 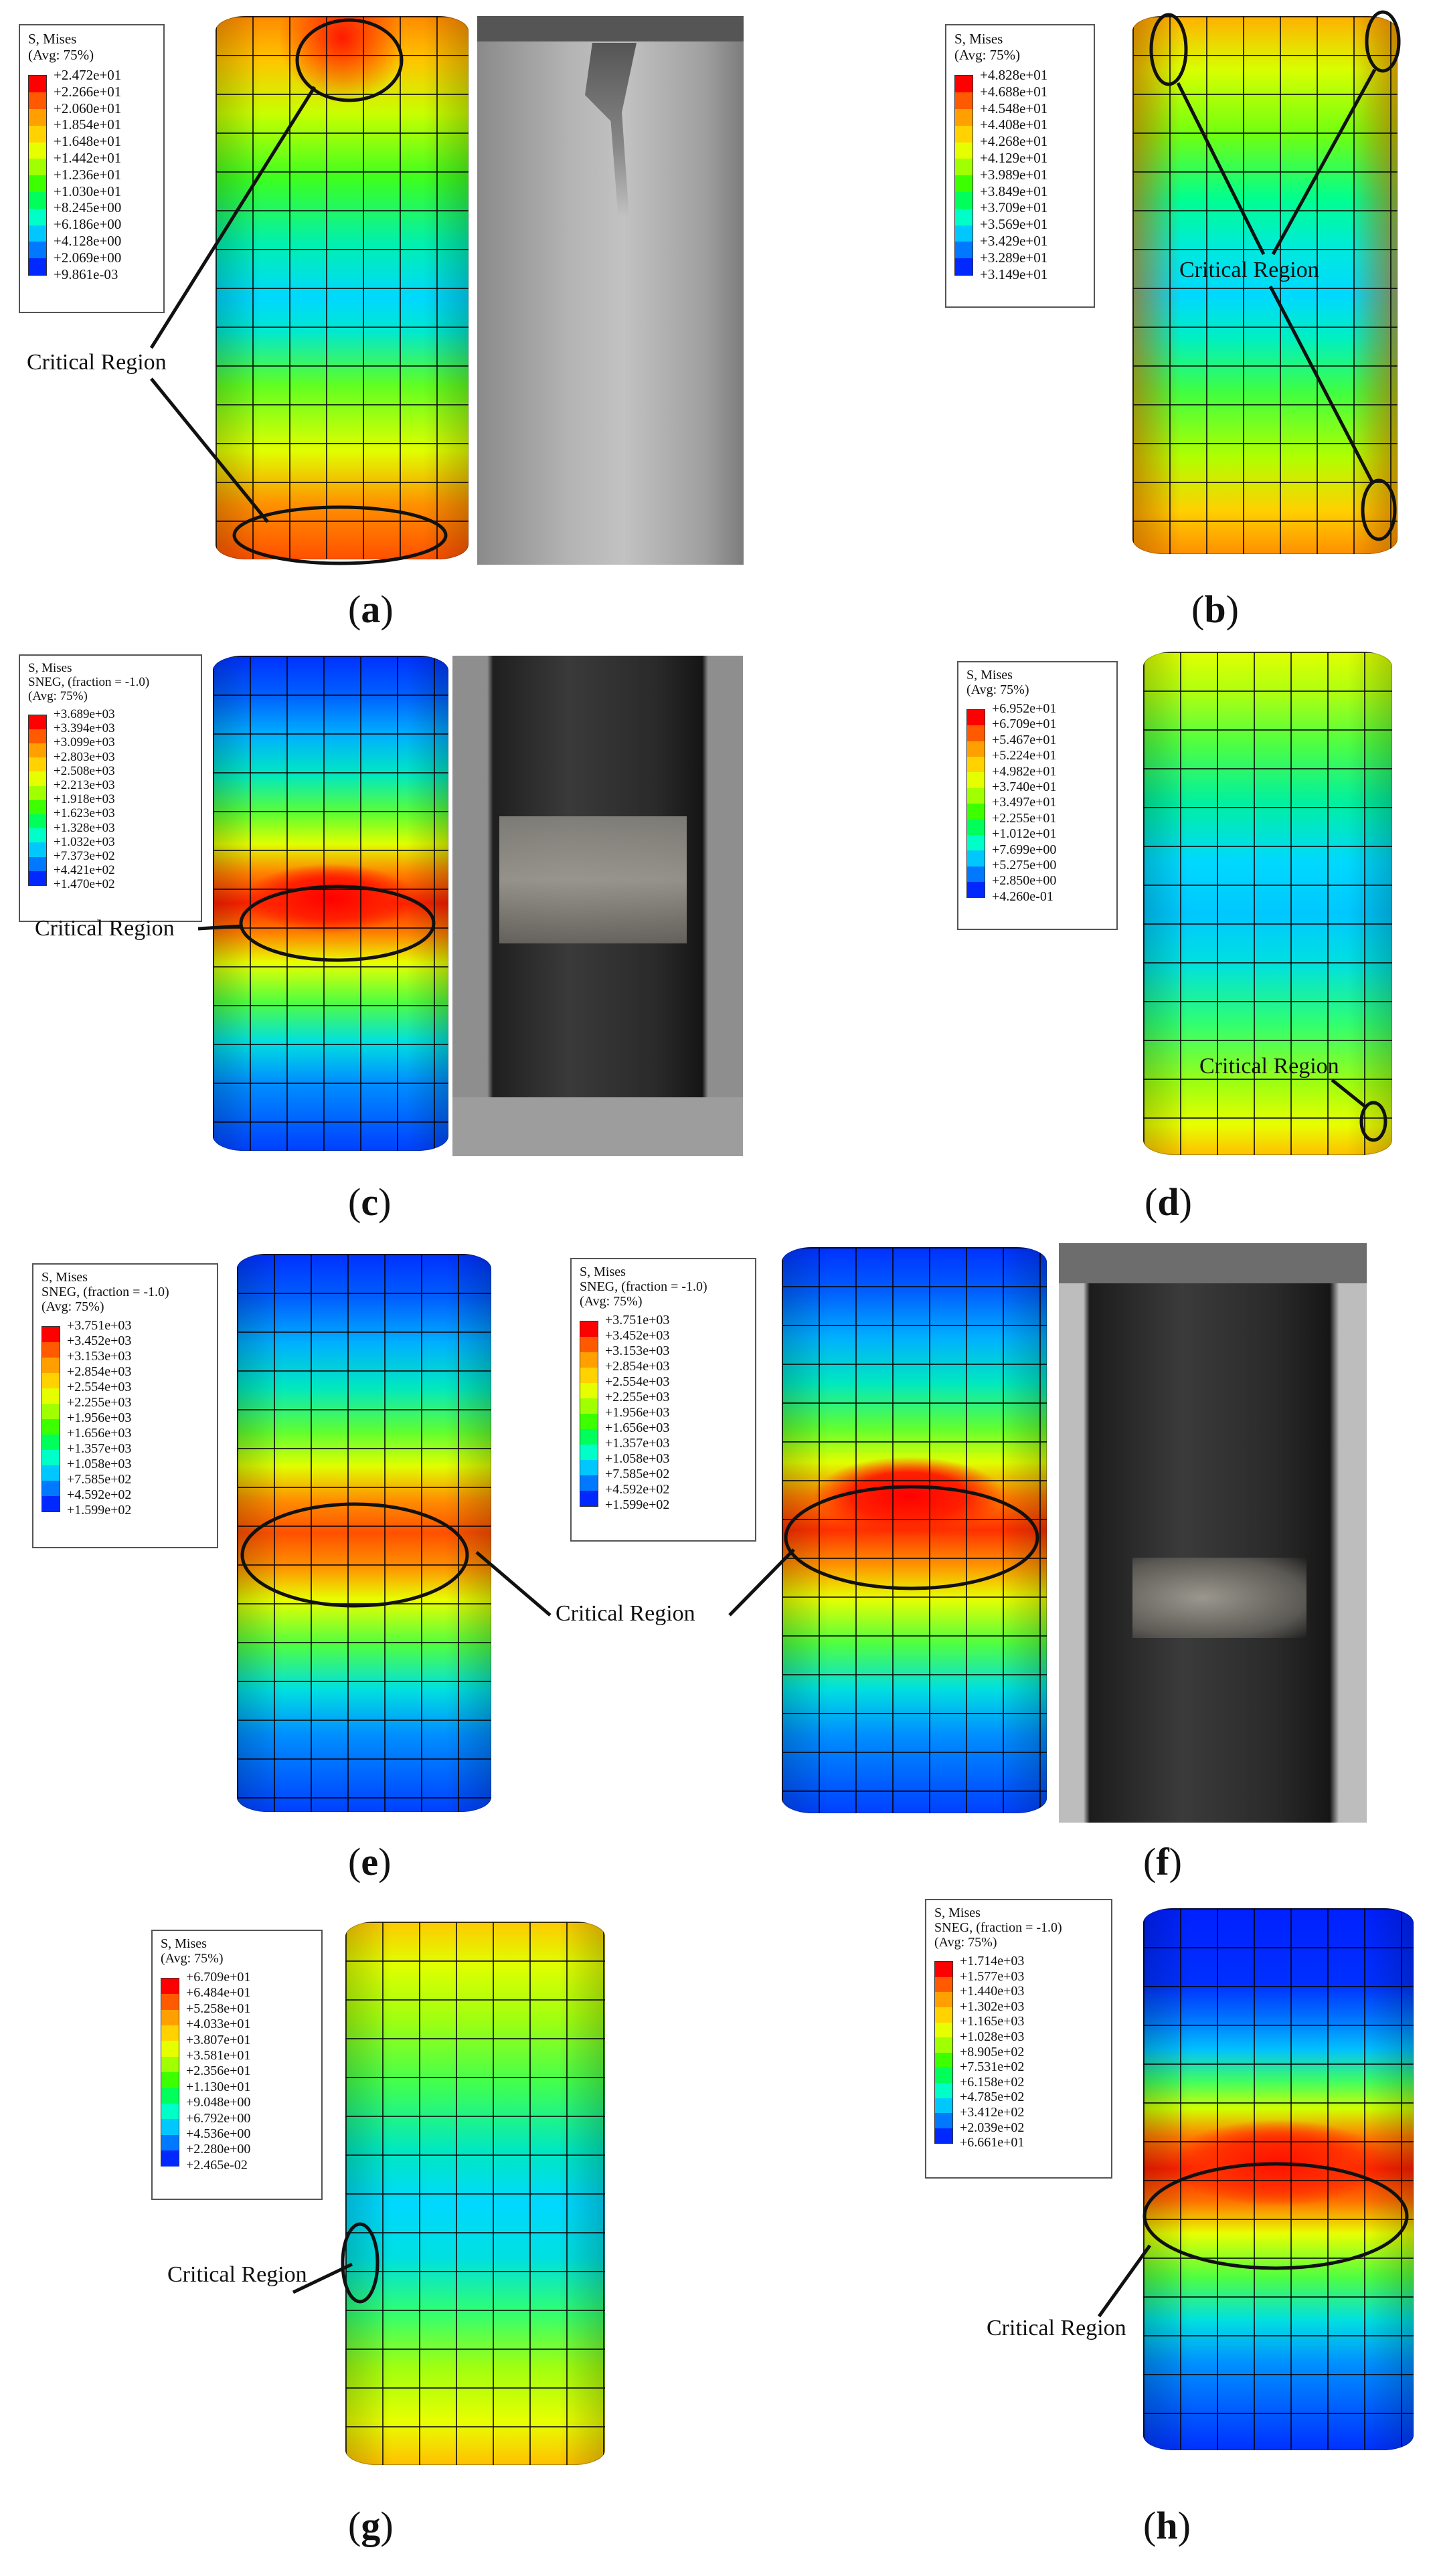 What do you see at coordinates (1014, 257) in the screenshot?
I see `legend-value: +3.289e+01` at bounding box center [1014, 257].